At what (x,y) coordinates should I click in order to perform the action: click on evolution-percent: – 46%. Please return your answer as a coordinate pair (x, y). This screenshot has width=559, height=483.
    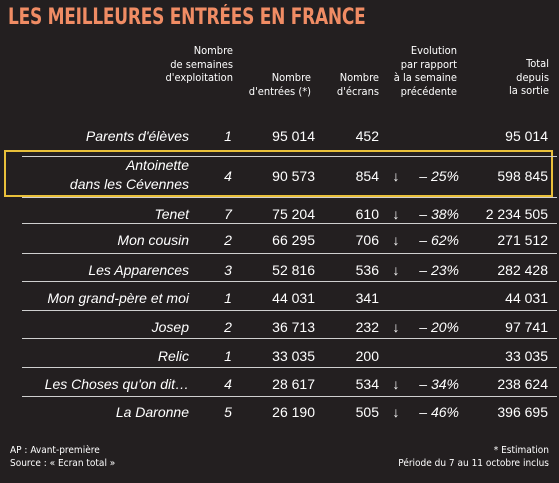
    Looking at the image, I should click on (439, 412).